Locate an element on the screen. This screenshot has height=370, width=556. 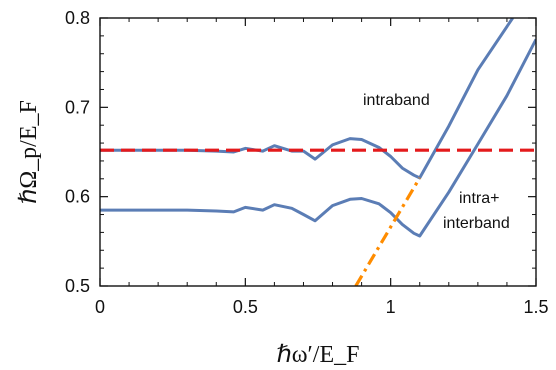
x-tick-label: 0 is located at coordinates (100, 307).